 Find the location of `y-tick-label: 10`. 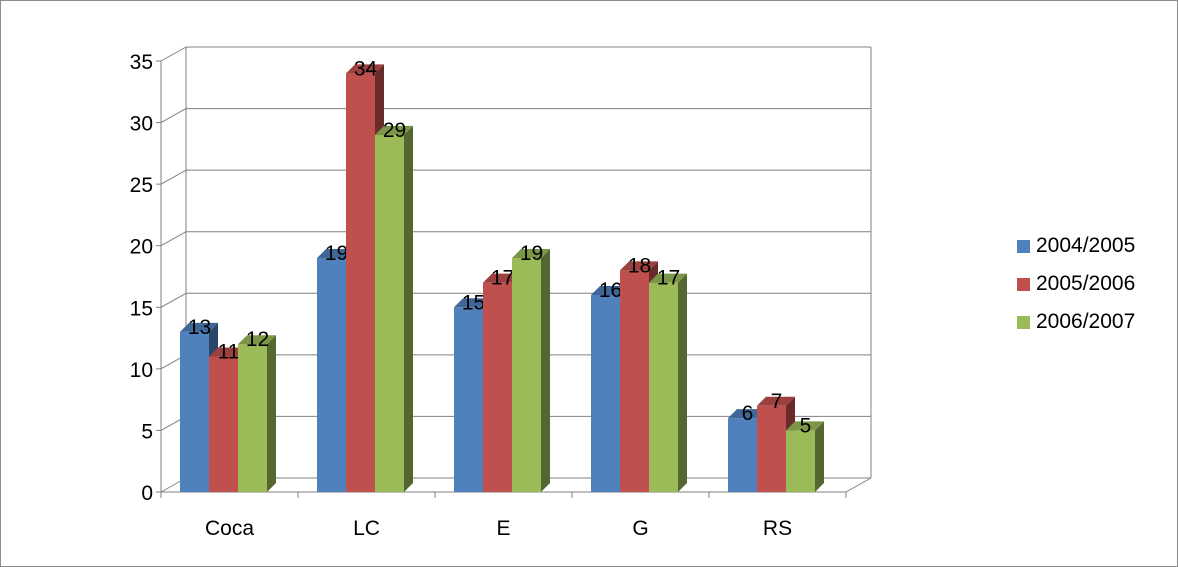

y-tick-label: 10 is located at coordinates (141, 370).